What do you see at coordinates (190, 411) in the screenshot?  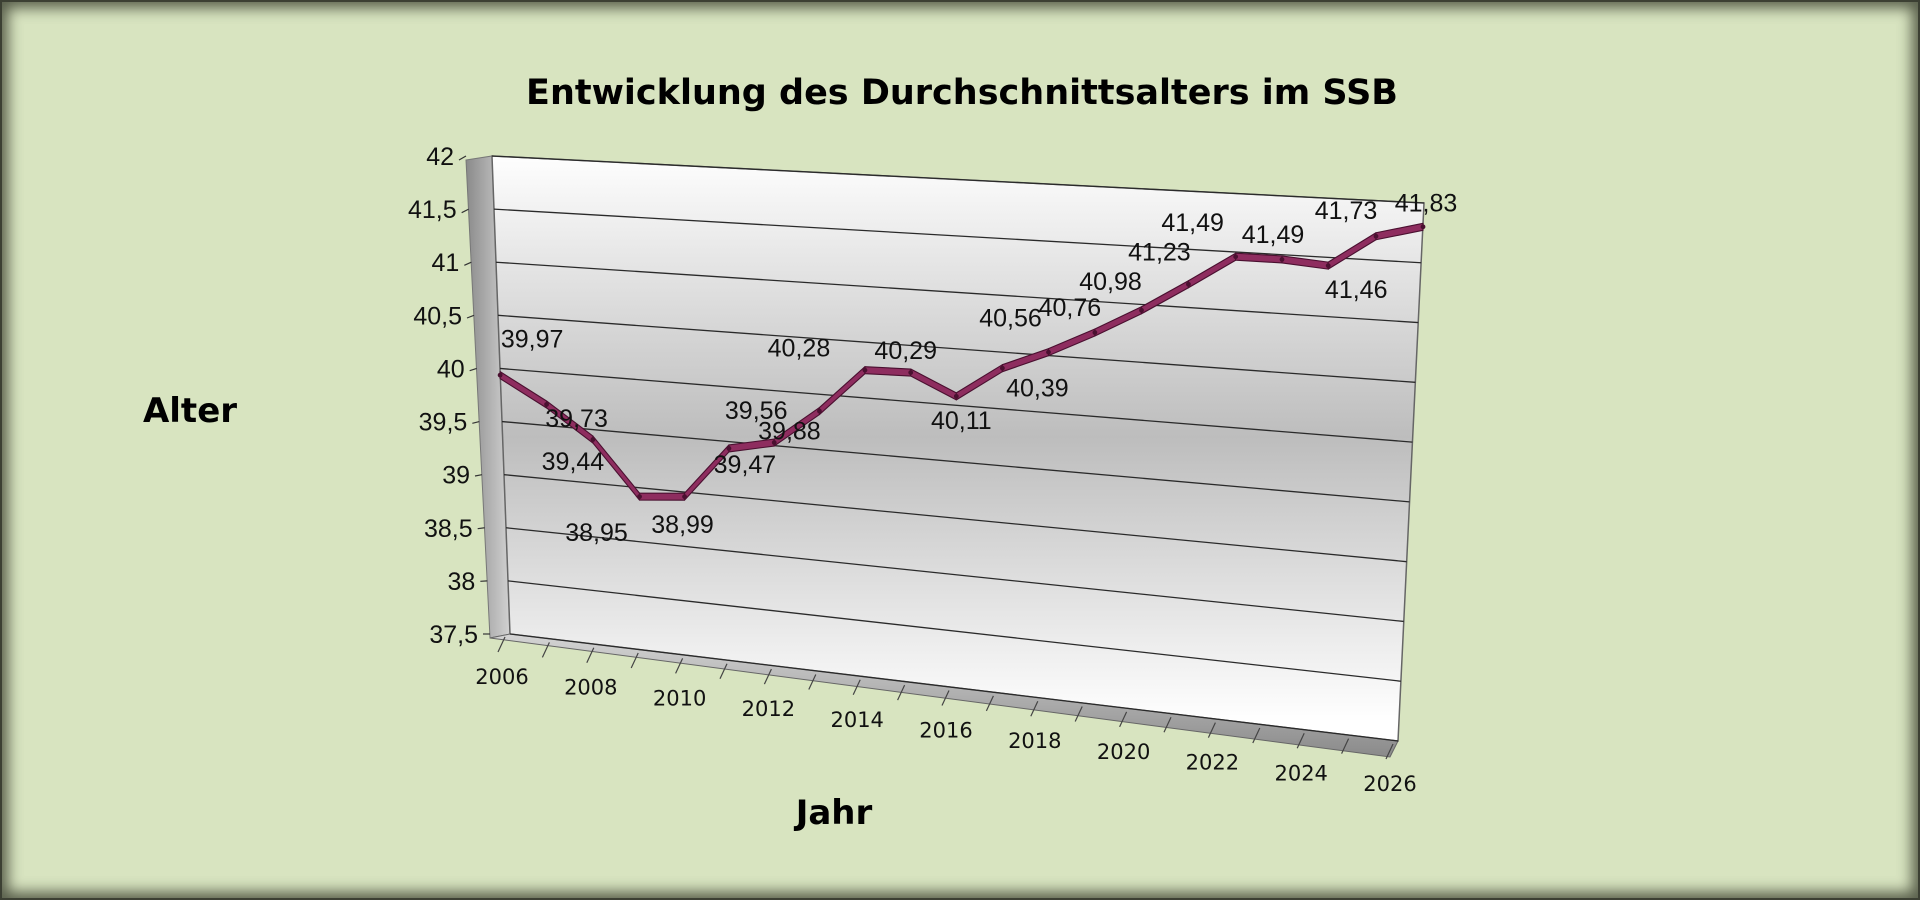 I see `y-axis-title: Alter` at bounding box center [190, 411].